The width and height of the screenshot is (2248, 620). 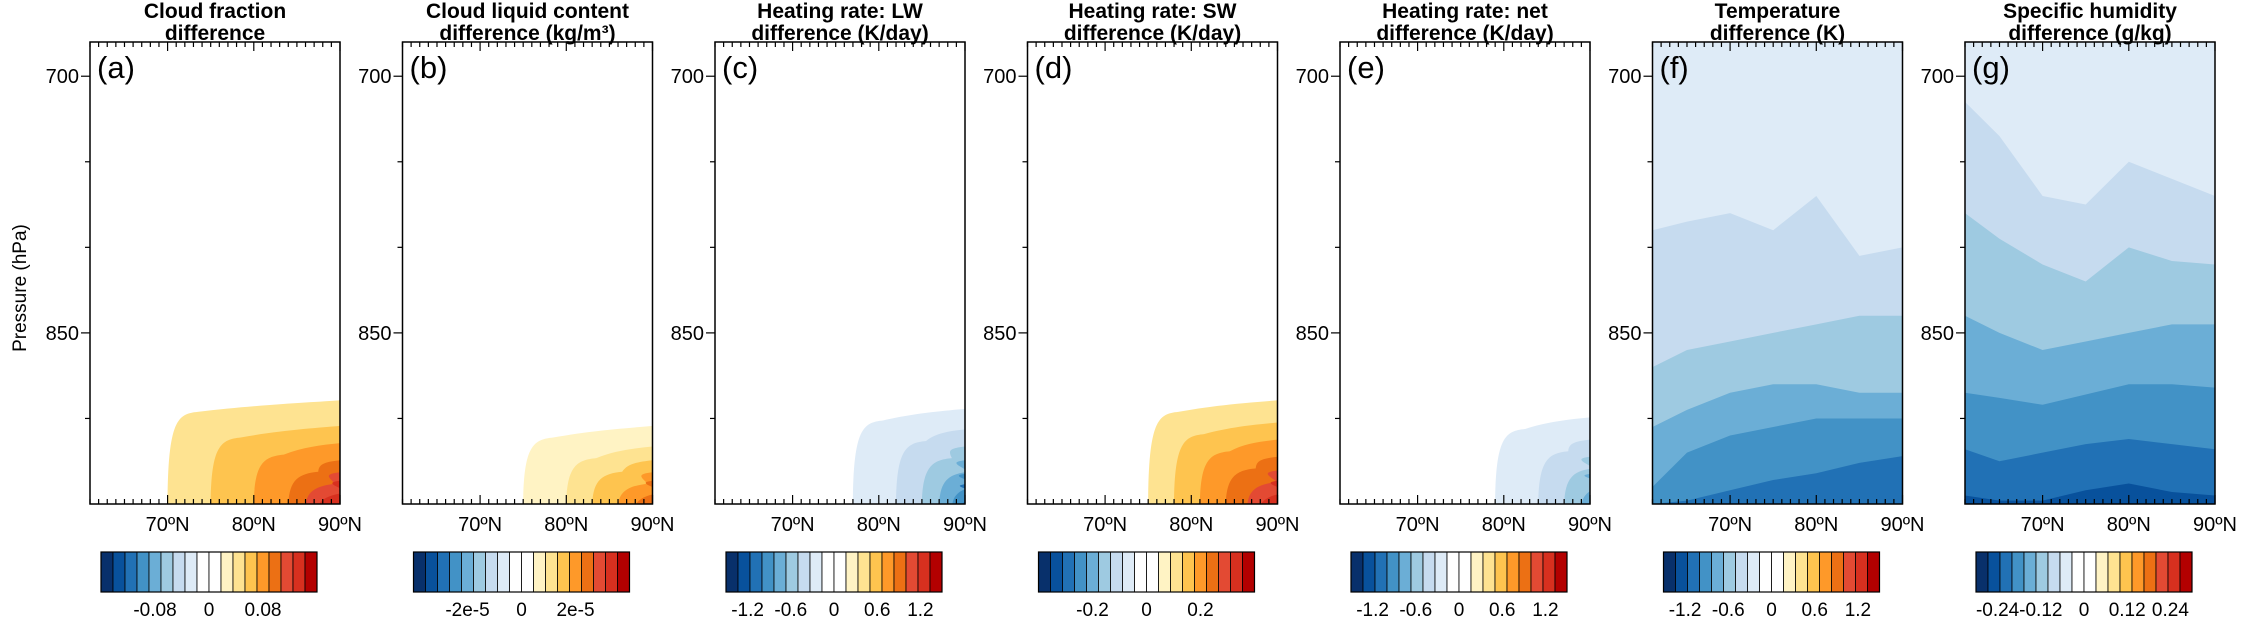 I want to click on colorbar: -0.08 0 0.08, so click(x=209, y=585).